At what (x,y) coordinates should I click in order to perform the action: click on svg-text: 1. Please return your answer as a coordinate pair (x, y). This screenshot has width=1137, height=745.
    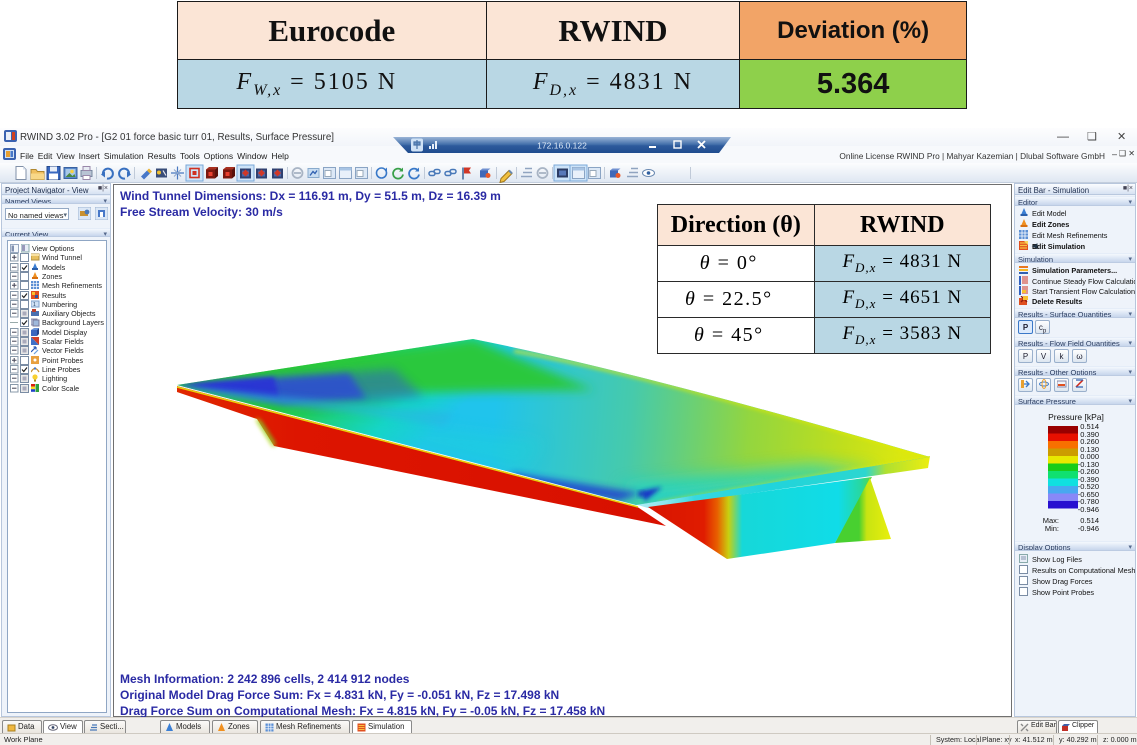
    Looking at the image, I should click on (34, 305).